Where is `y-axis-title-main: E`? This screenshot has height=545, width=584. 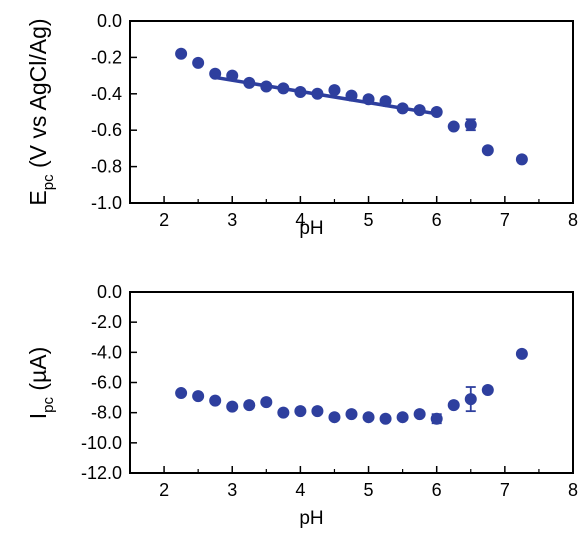 y-axis-title-main: E is located at coordinates (38, 197).